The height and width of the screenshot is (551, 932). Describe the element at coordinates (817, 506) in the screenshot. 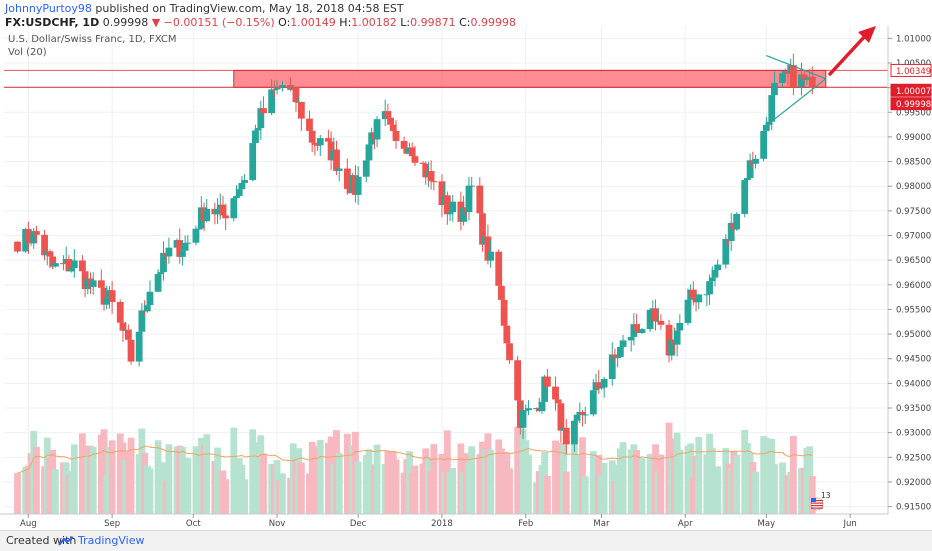

I see `flag-stripe` at that location.